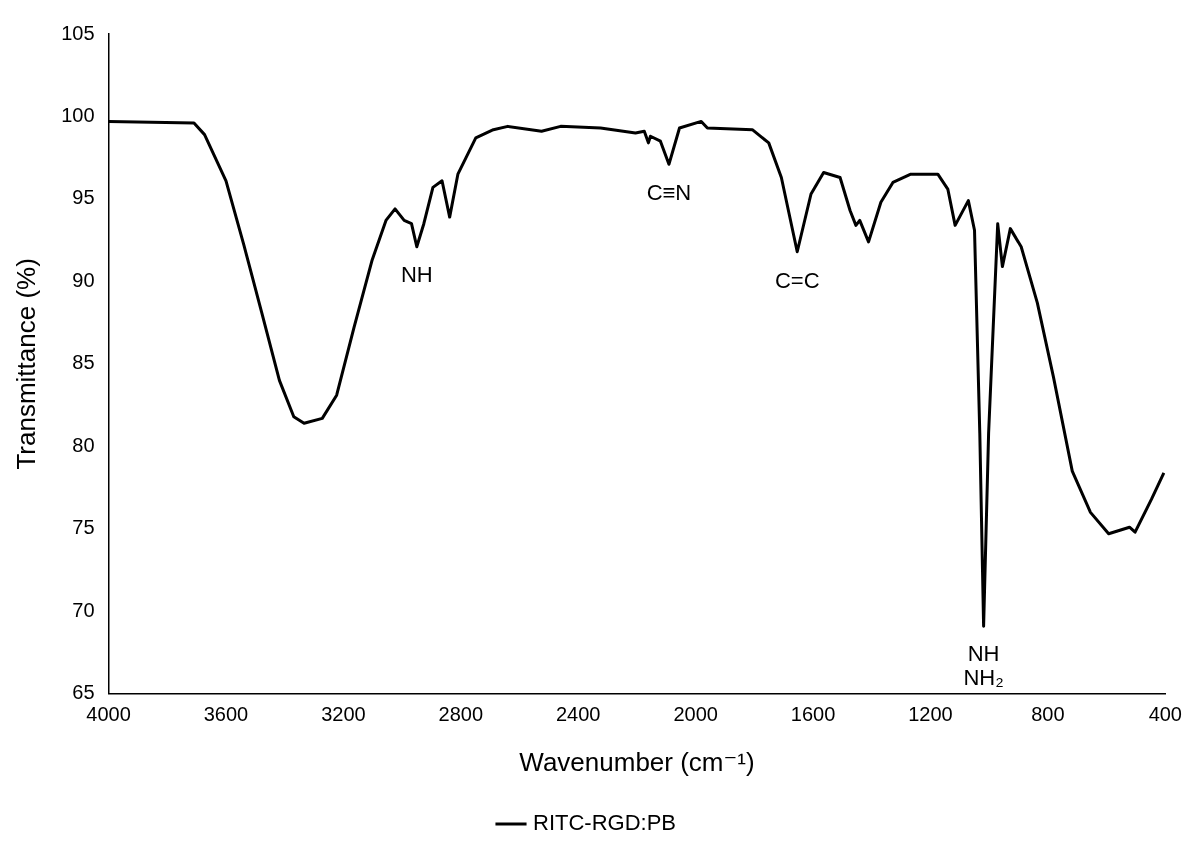 This screenshot has height=853, width=1200. Describe the element at coordinates (637, 761) in the screenshot. I see `x-axis-title: Wavenumber (cm⁻¹)` at that location.